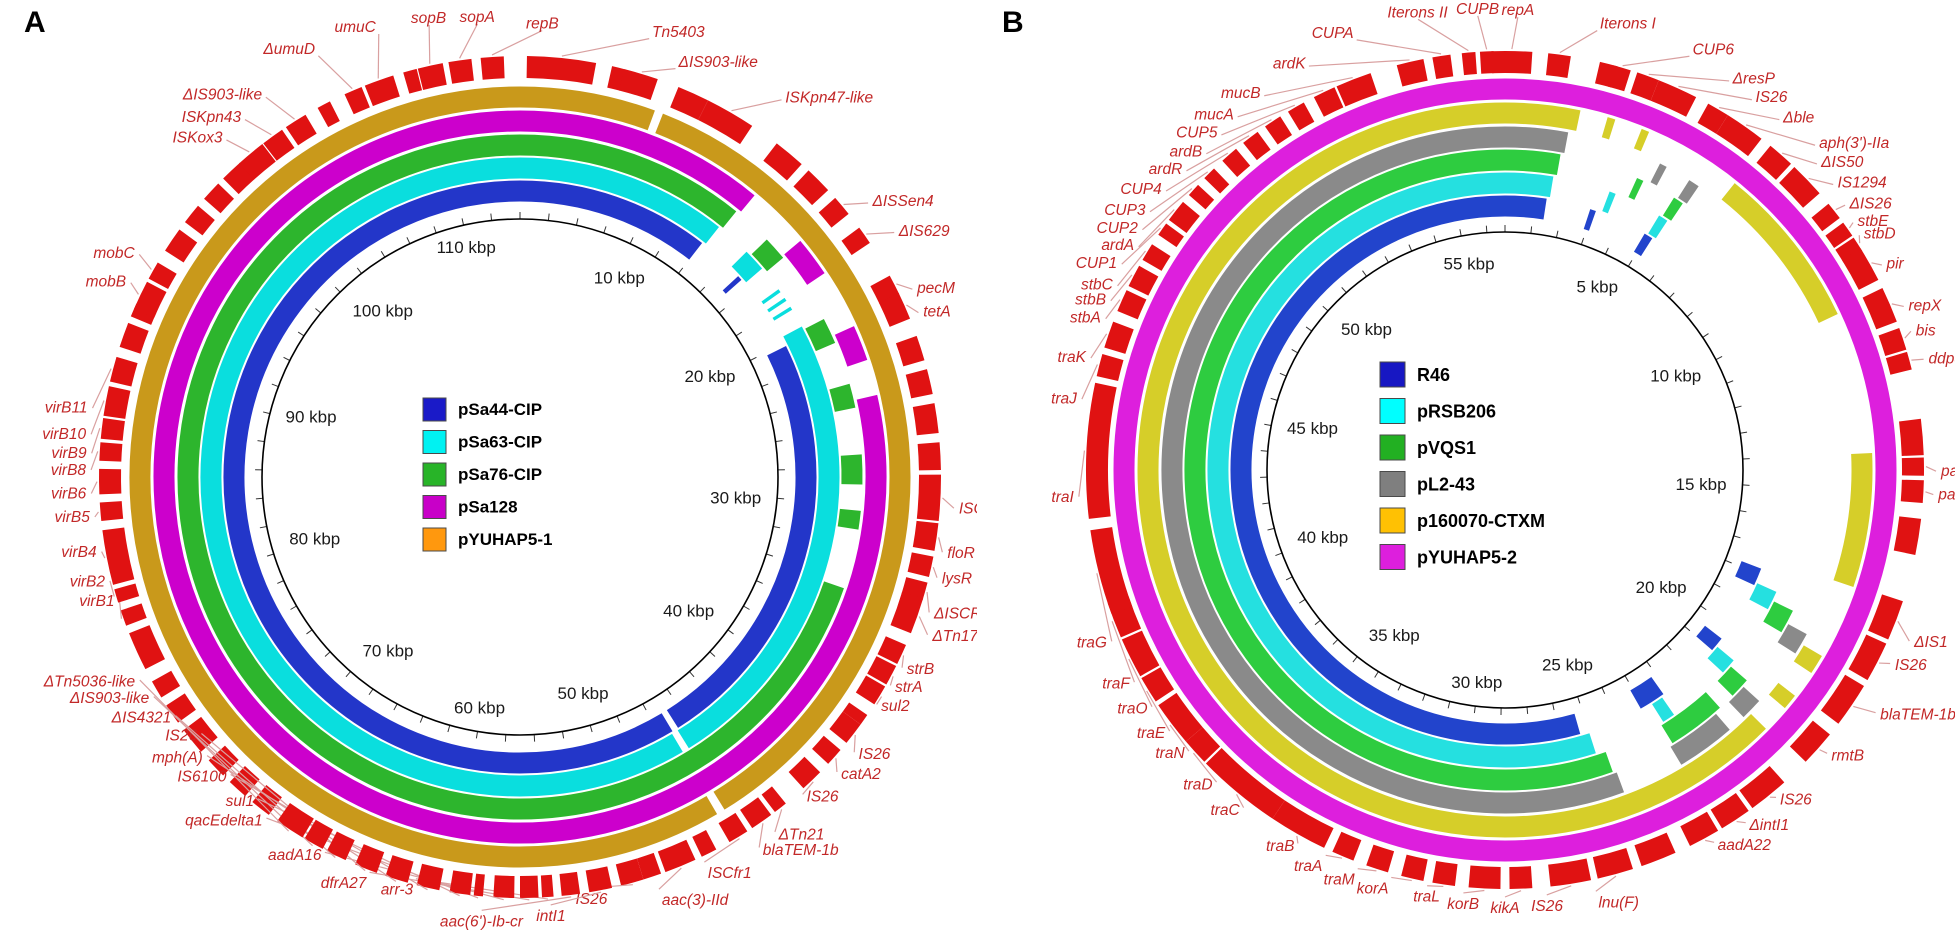 The width and height of the screenshot is (1955, 933). I want to click on gene-label: ΔIS903-like, so click(222, 95).